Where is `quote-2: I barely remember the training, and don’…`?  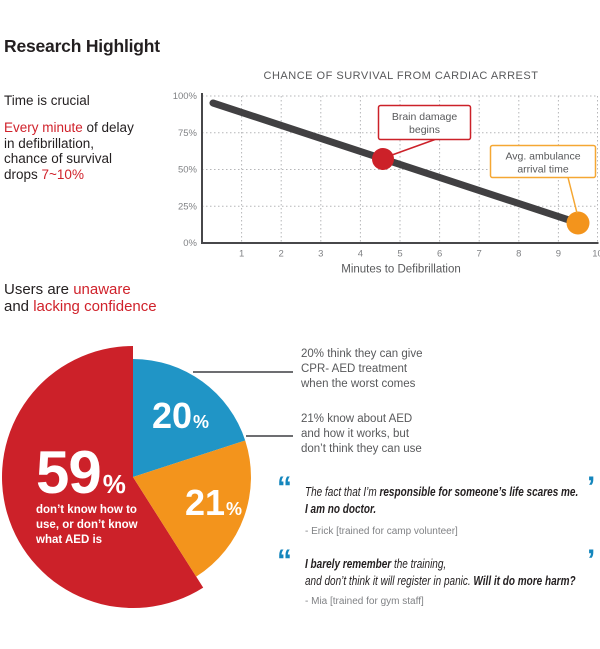 quote-2: I barely remember the training, and don’… is located at coordinates (452, 572).